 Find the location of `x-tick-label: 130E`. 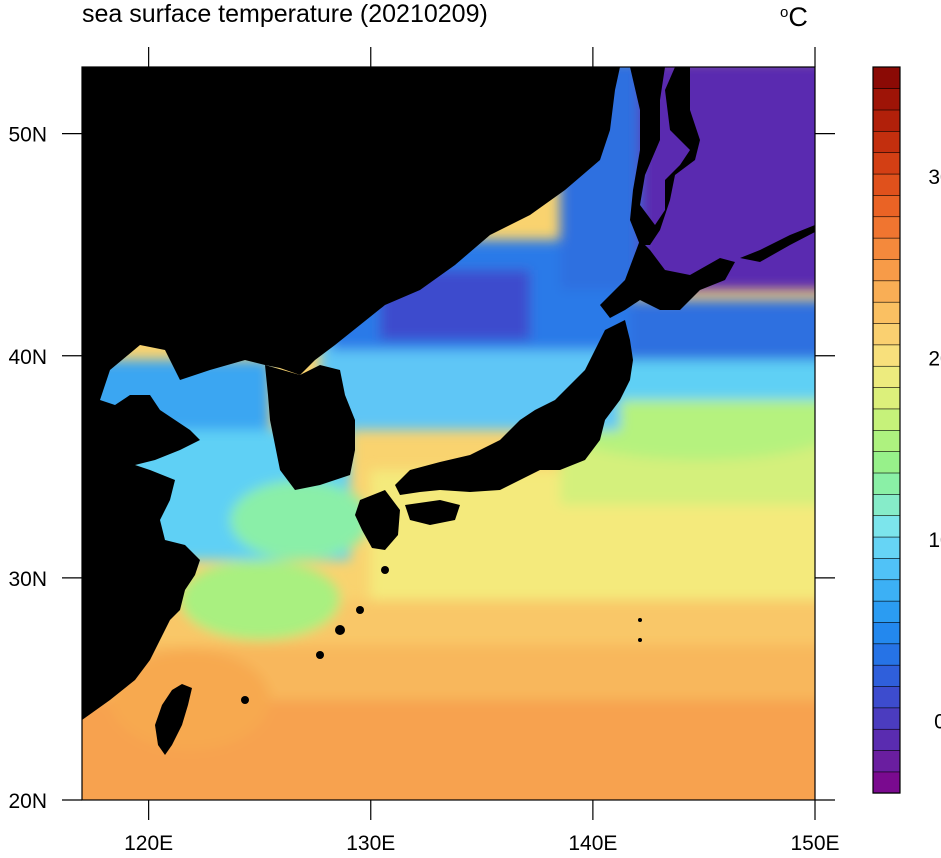

x-tick-label: 130E is located at coordinates (370, 843).